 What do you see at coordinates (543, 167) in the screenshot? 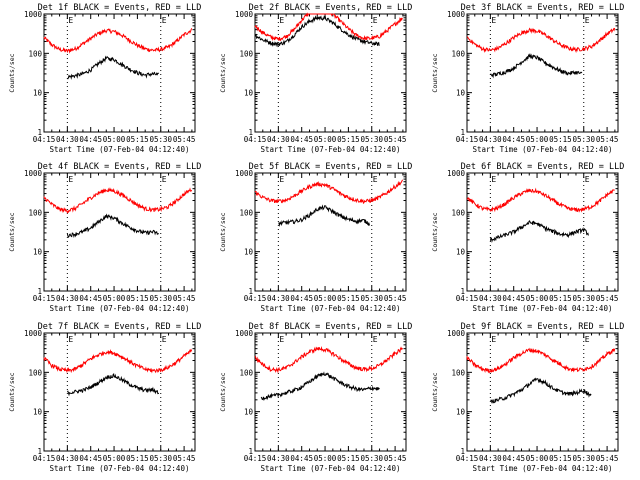
I see `panel-title: Det 6f BLACK = Events, RED = LLD` at bounding box center [543, 167].